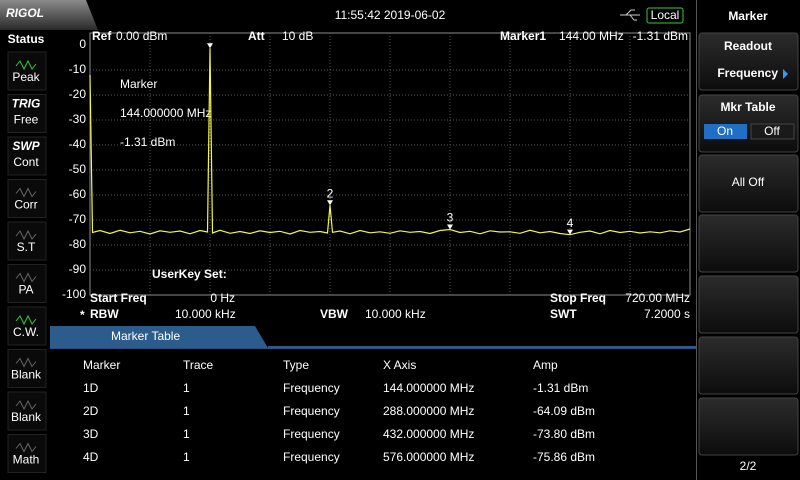  I want to click on table-cell: 144.000000 MHz, so click(428, 388).